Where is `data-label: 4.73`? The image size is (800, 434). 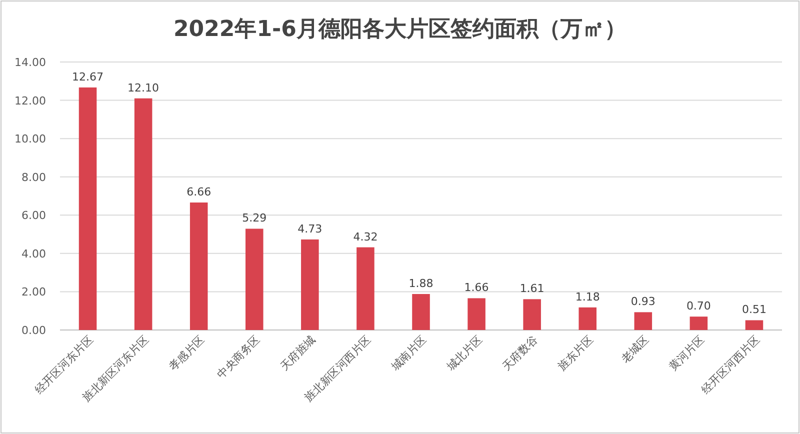 data-label: 4.73 is located at coordinates (310, 229).